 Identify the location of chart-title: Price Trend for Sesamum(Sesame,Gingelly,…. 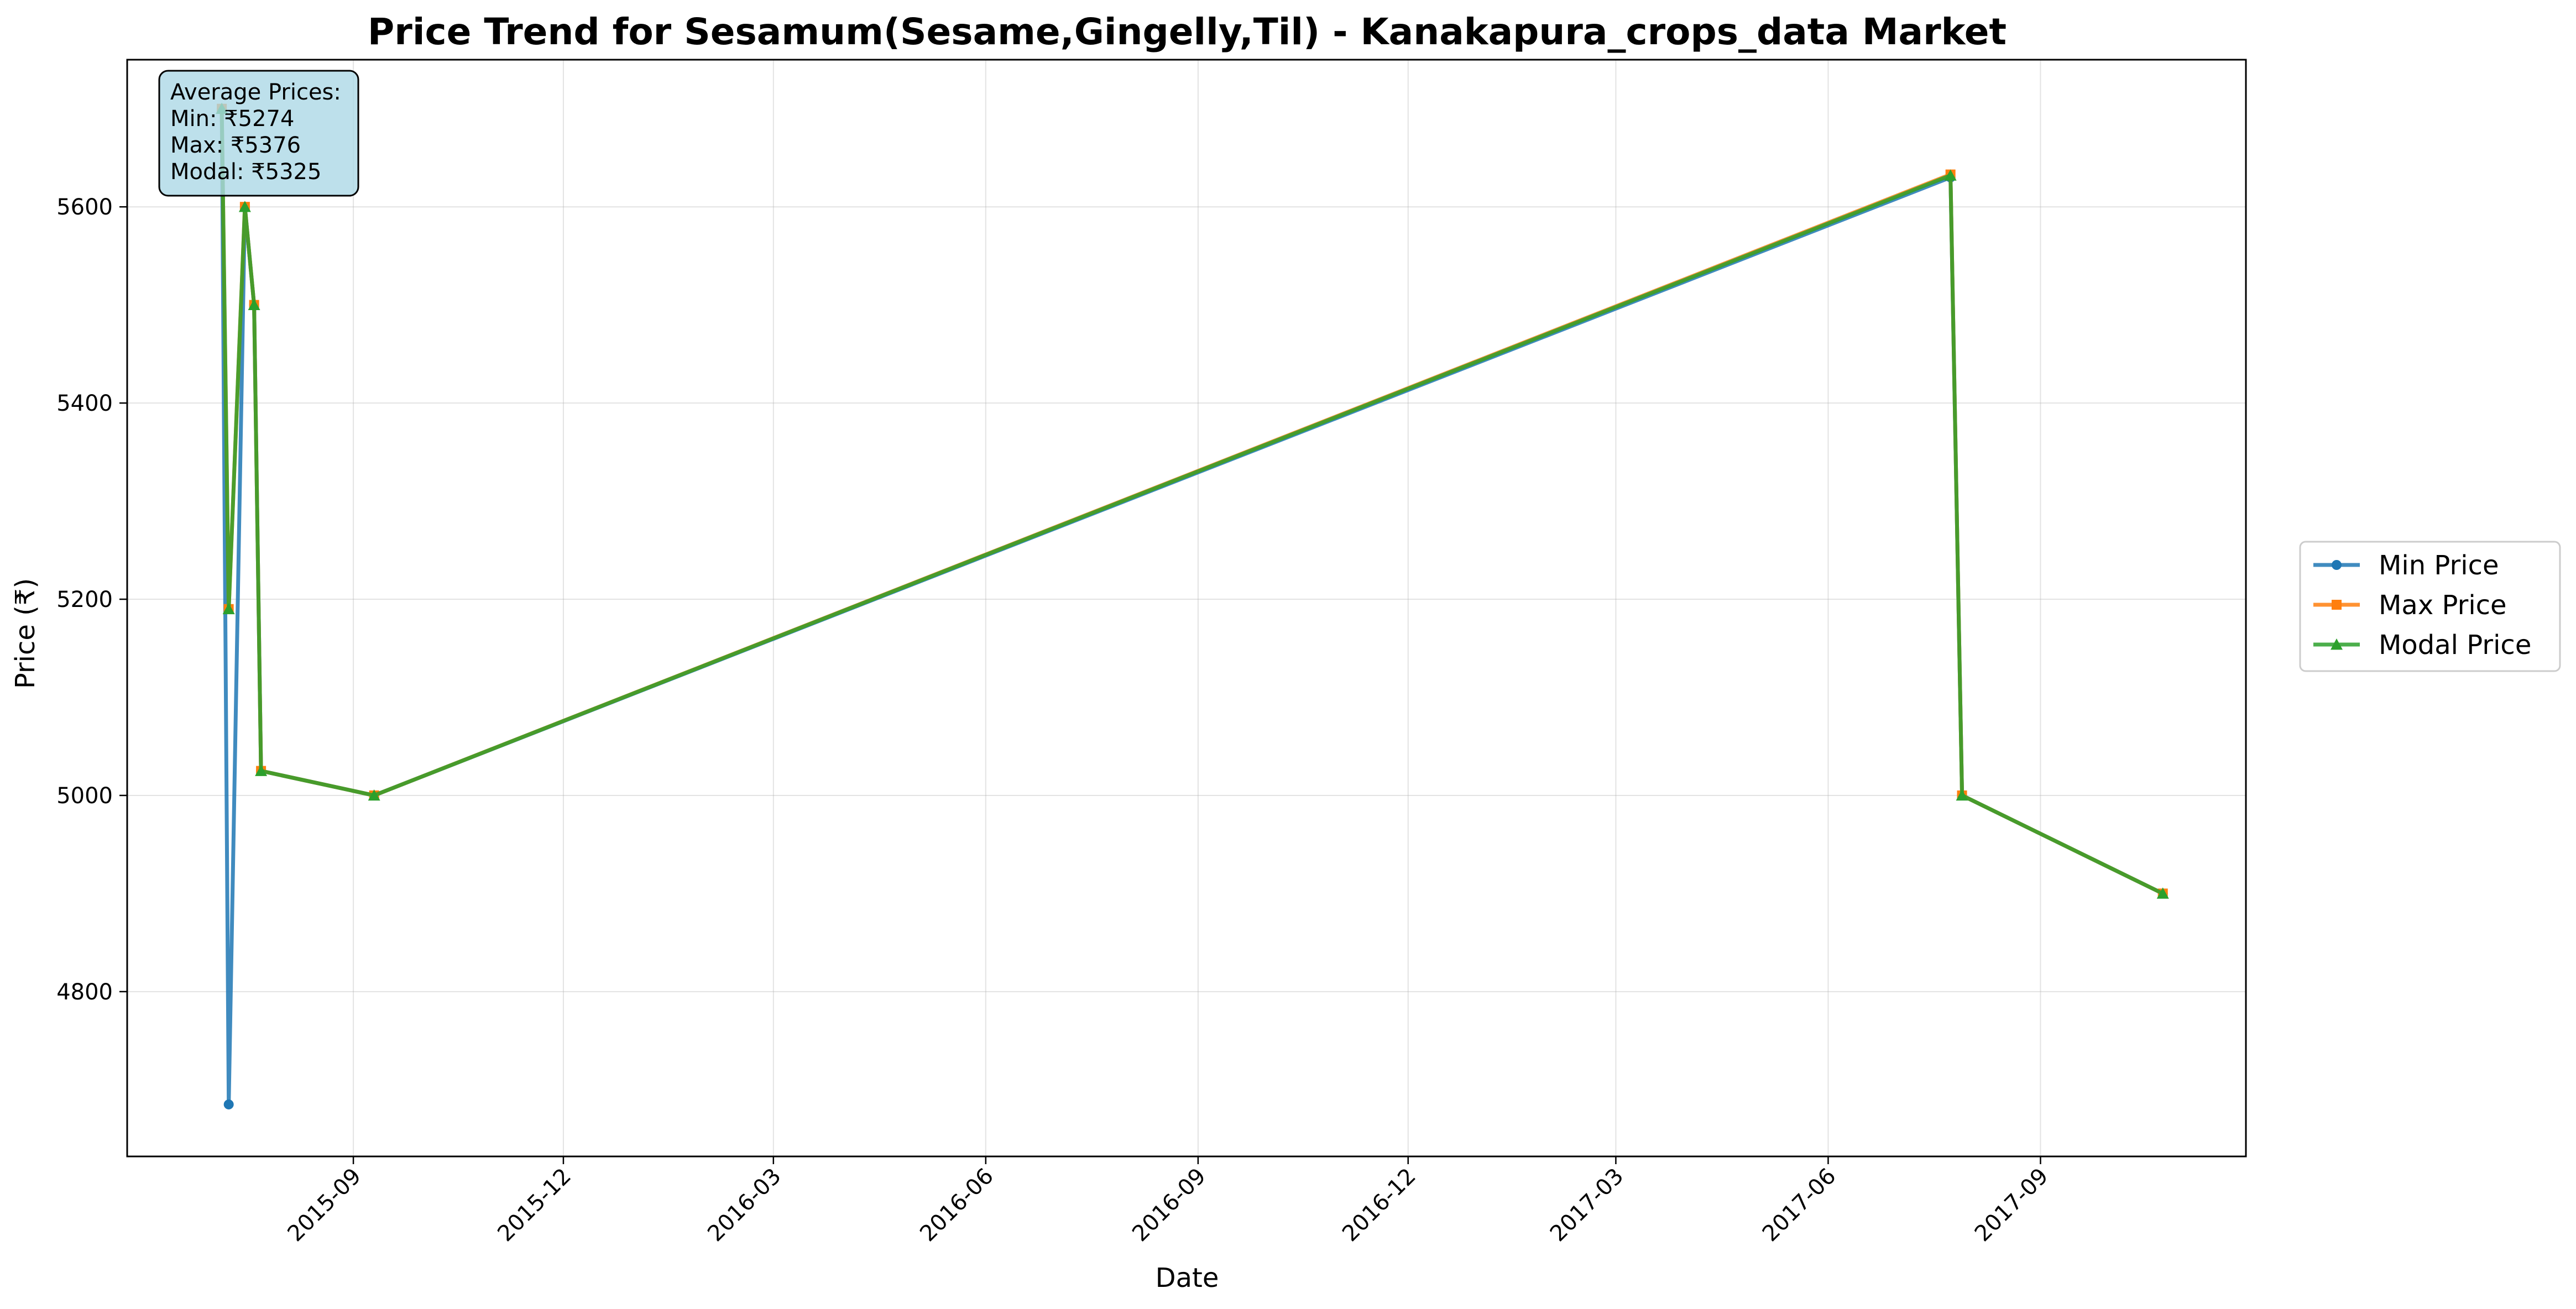
(1187, 32).